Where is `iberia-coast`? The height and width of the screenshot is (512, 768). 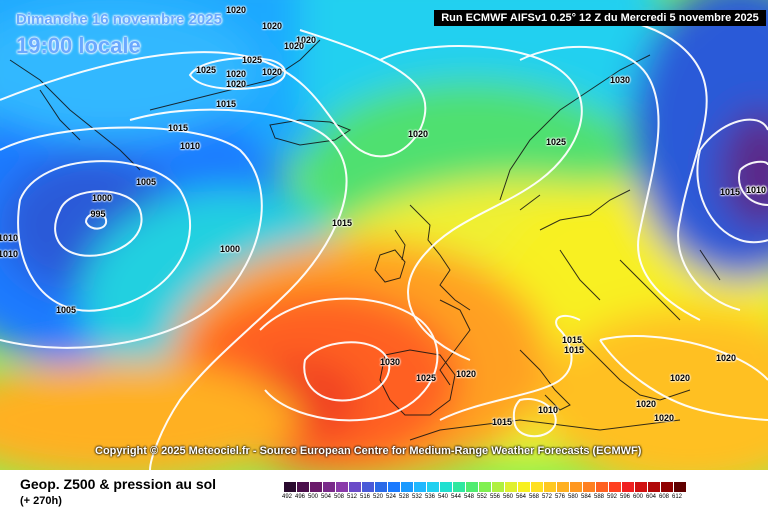
iberia-coast is located at coordinates (417, 382).